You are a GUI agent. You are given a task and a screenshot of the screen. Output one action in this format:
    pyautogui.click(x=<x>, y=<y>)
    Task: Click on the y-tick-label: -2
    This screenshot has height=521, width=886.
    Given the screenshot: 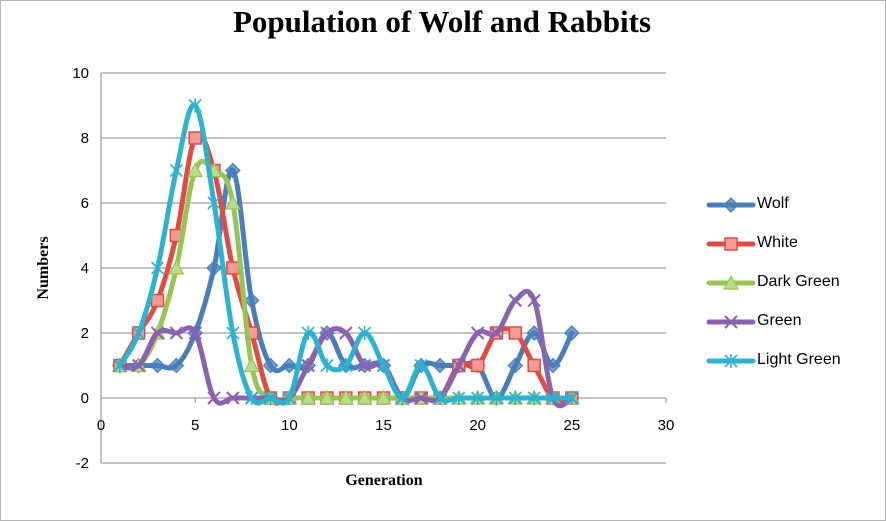 What is the action you would take?
    pyautogui.click(x=82, y=463)
    